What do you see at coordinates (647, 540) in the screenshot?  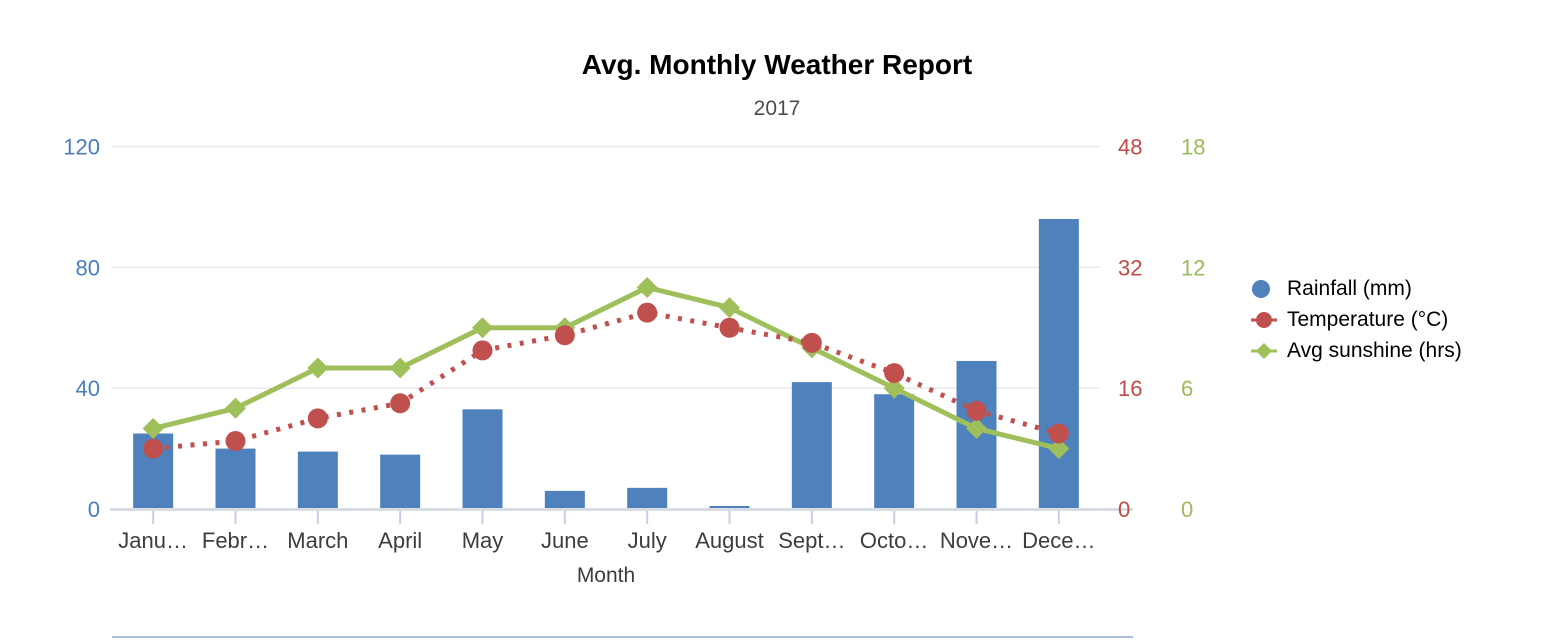 I see `x-label-july: July` at bounding box center [647, 540].